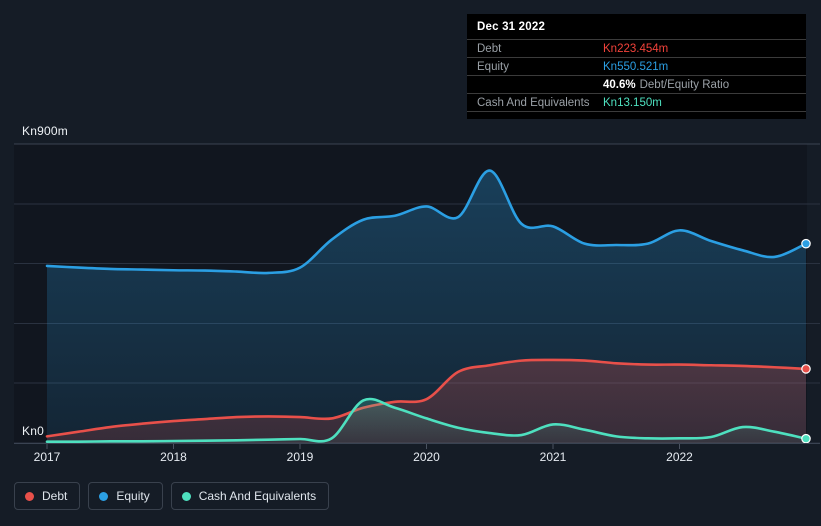  I want to click on x-tick-label-2020: 2020, so click(426, 457).